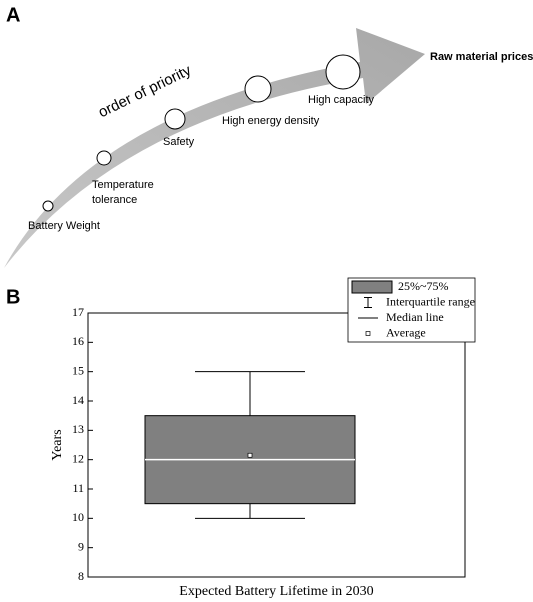 The width and height of the screenshot is (533, 602). What do you see at coordinates (481, 57) in the screenshot?
I see `end-label: Raw material prices` at bounding box center [481, 57].